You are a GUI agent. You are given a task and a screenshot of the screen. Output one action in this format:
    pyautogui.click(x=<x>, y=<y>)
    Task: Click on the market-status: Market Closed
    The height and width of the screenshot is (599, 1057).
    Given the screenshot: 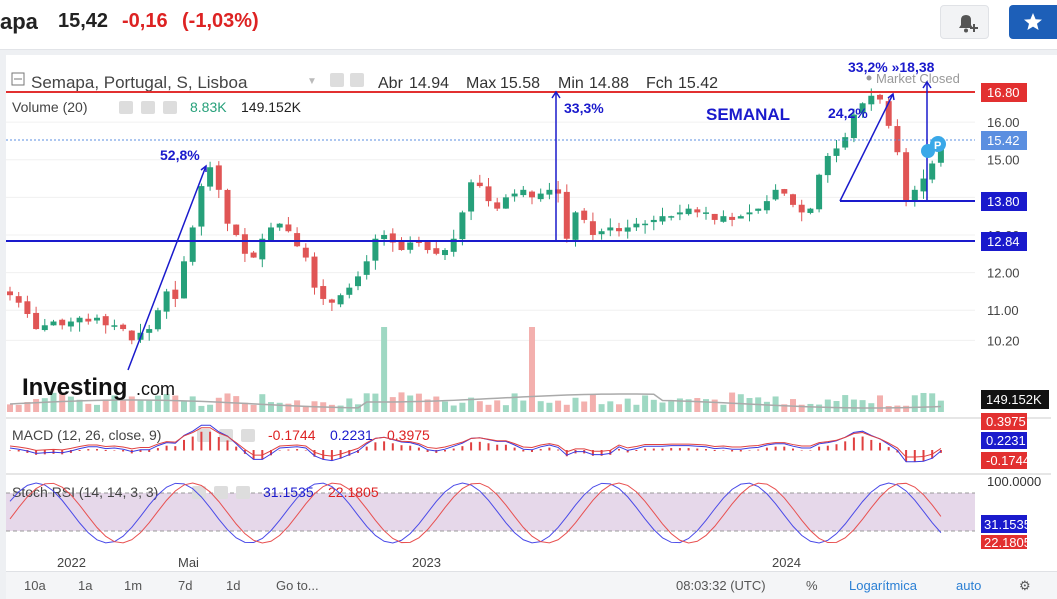 What is the action you would take?
    pyautogui.click(x=918, y=78)
    